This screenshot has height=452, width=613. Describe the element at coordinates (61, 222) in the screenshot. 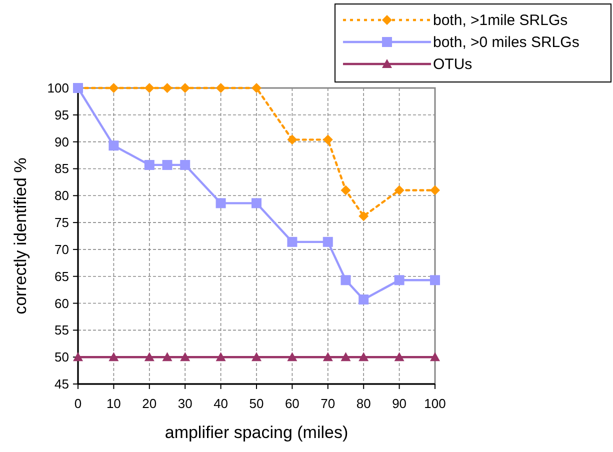

I see `y-tick-label: 75` at that location.